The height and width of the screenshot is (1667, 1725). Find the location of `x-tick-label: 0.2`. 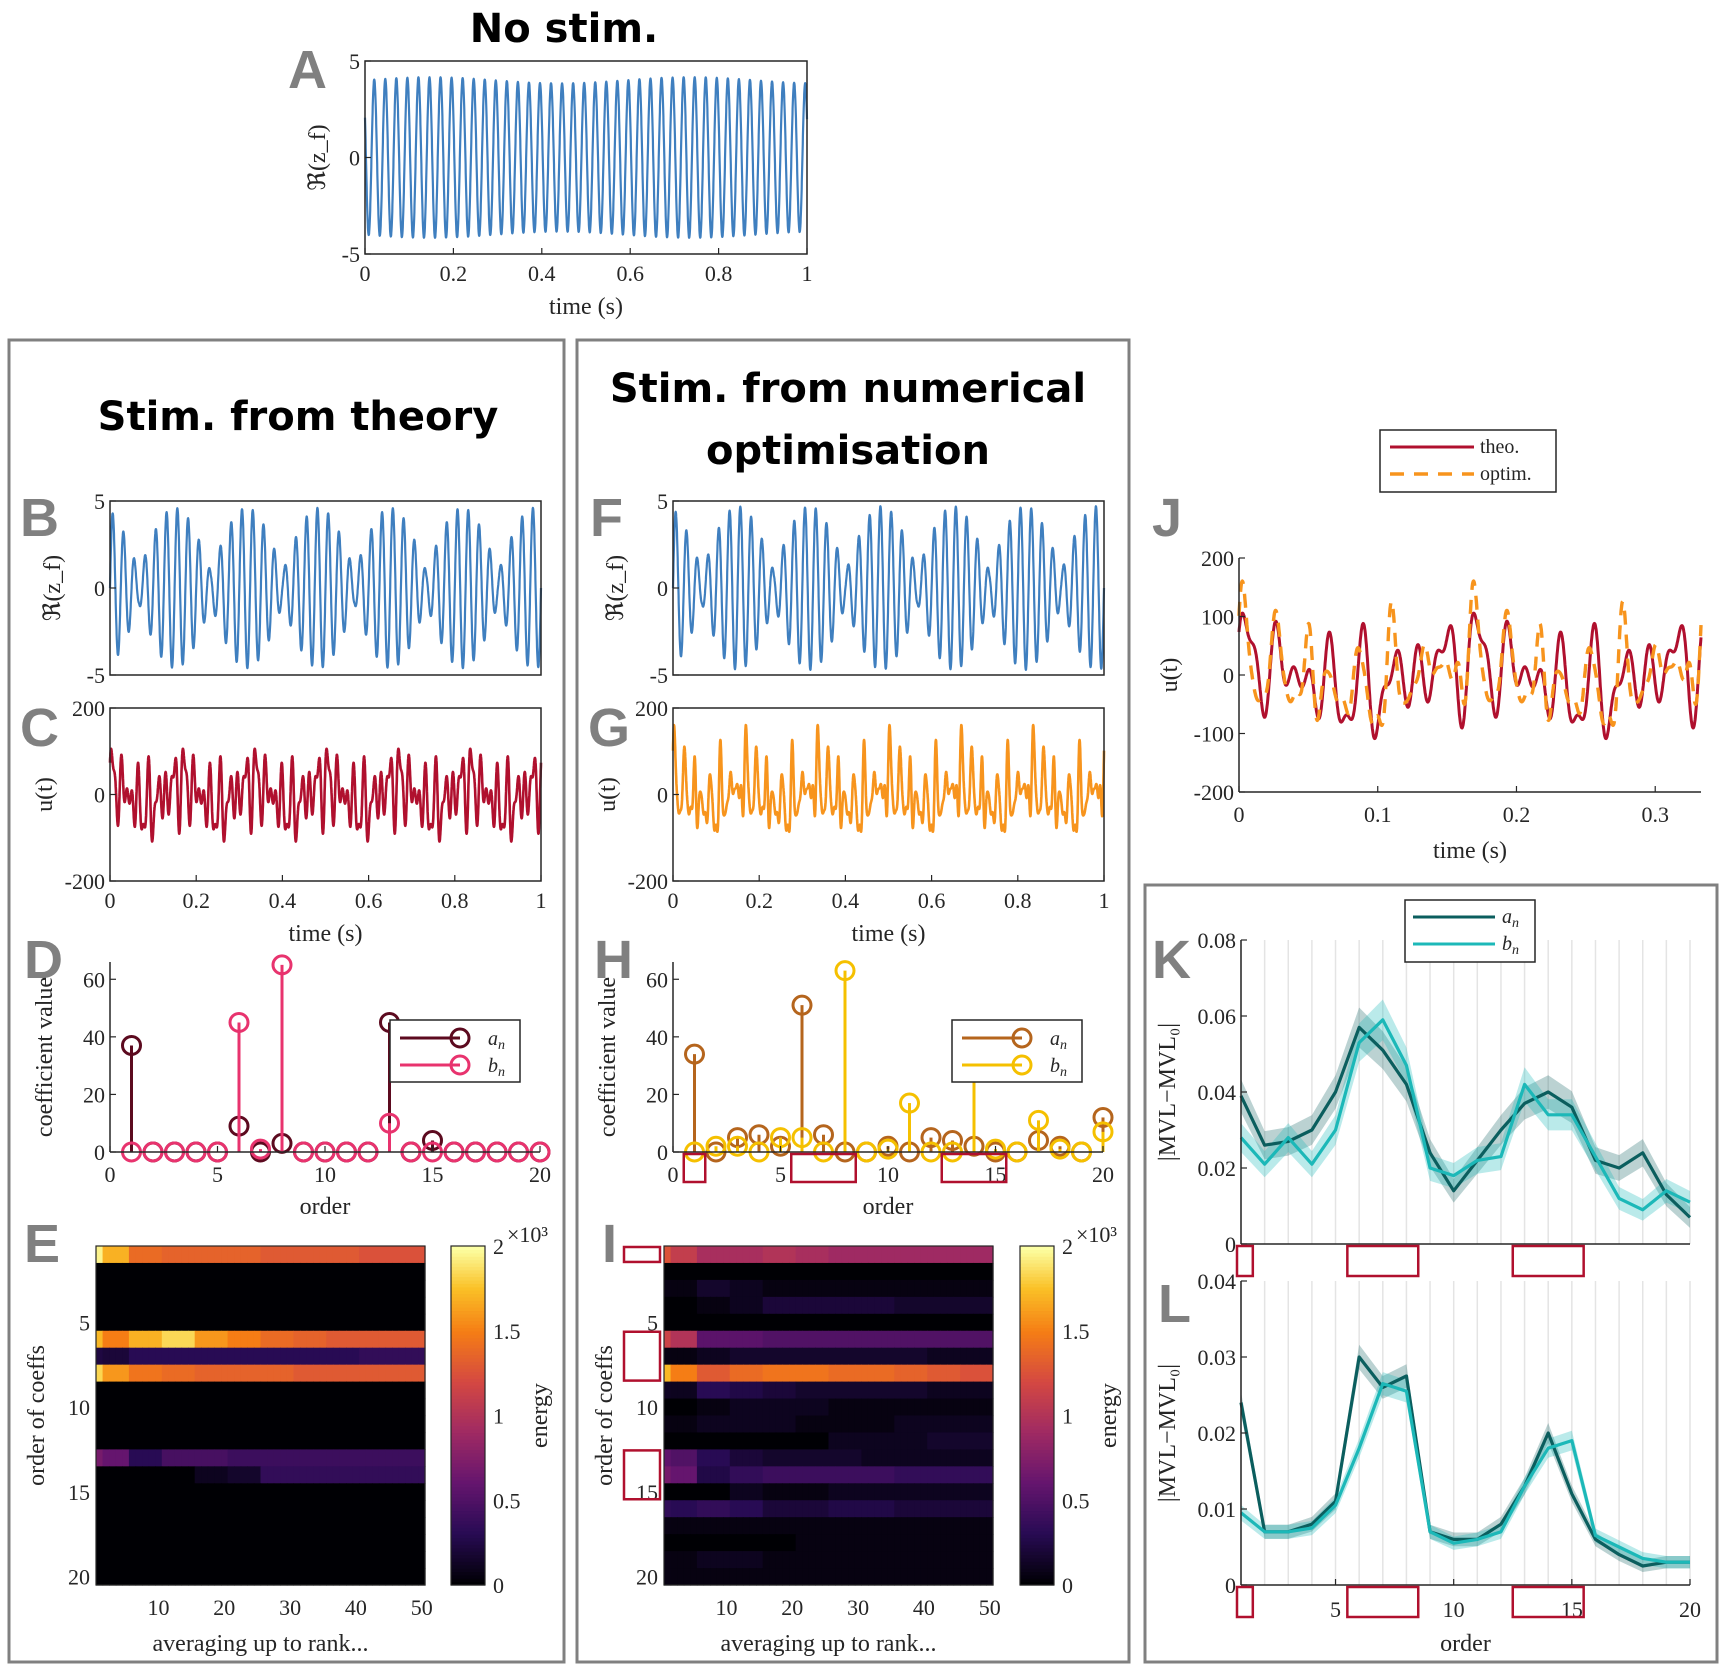

x-tick-label: 0.2 is located at coordinates (759, 900).